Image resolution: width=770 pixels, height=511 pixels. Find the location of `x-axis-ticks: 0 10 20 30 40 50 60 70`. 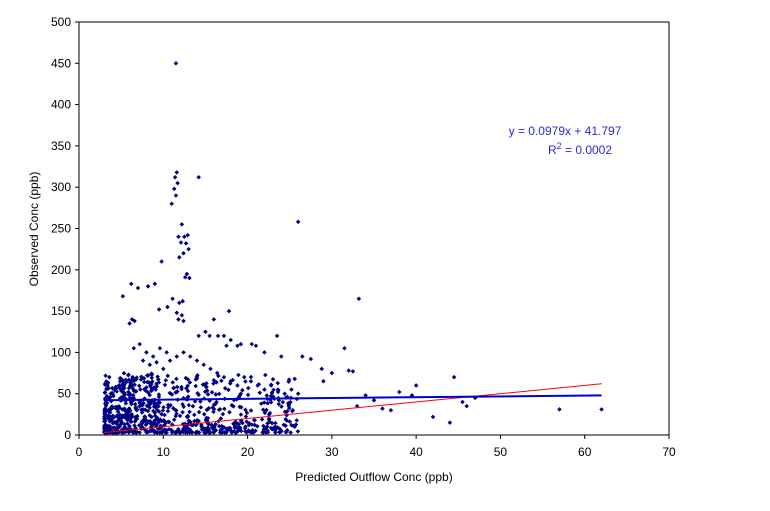

x-axis-ticks: 0 10 20 30 40 50 60 70 is located at coordinates (376, 447).